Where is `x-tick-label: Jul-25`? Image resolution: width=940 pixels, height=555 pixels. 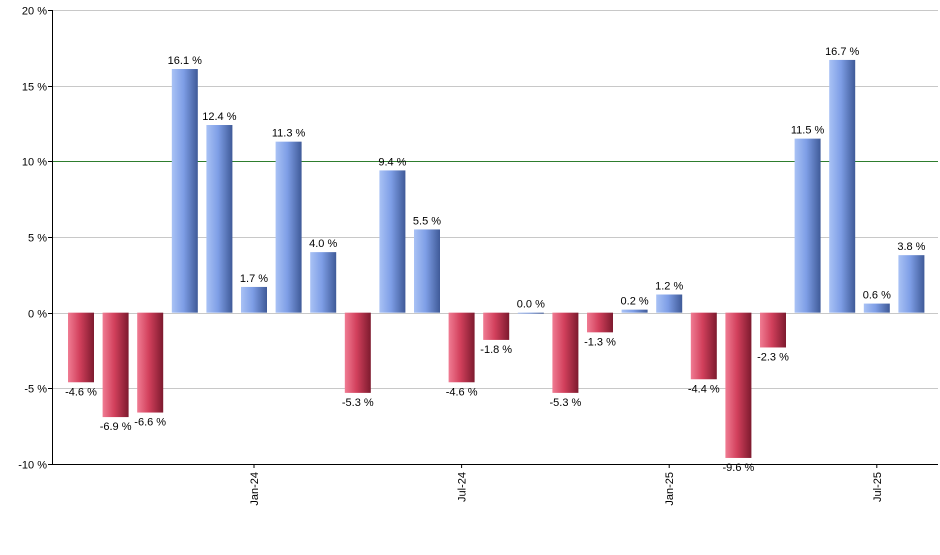 x-tick-label: Jul-25 is located at coordinates (878, 487).